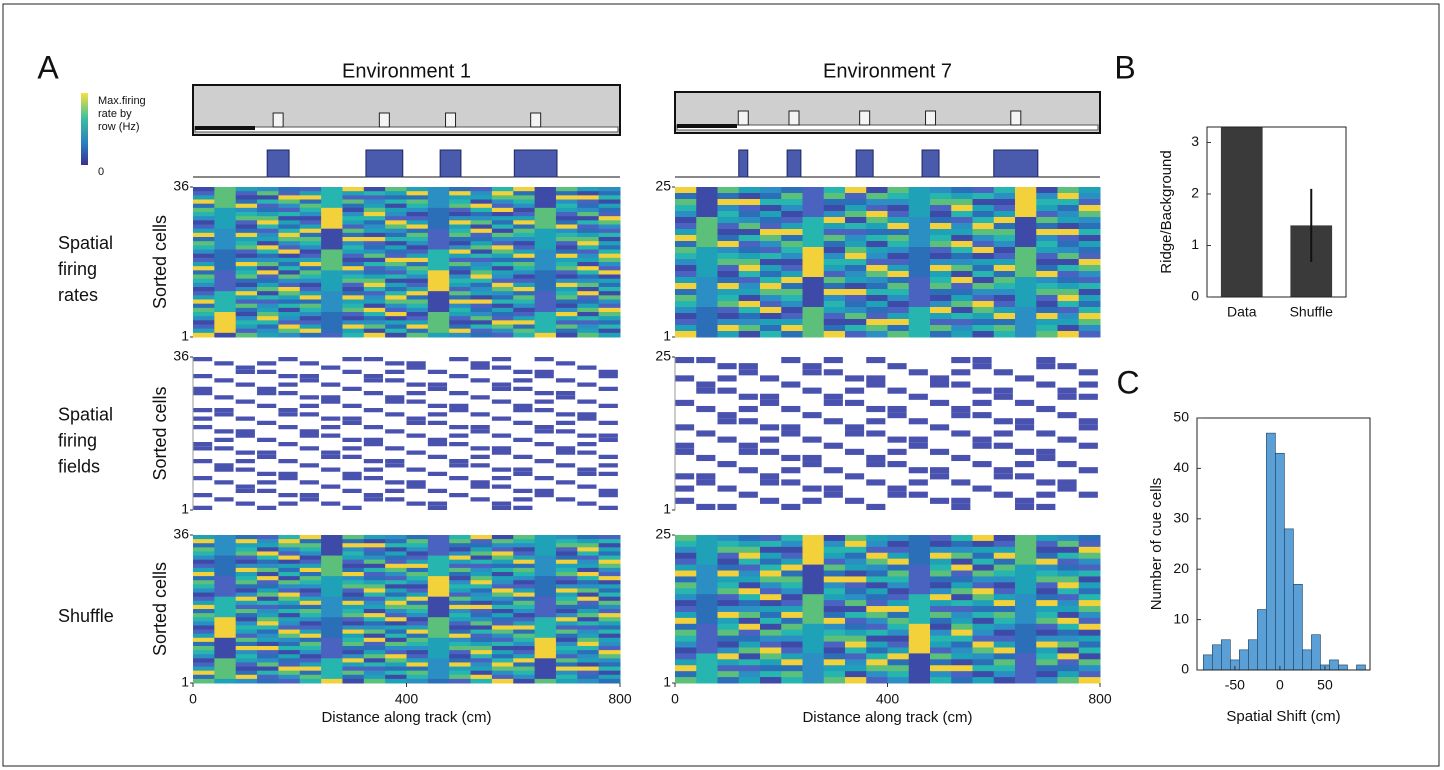 The height and width of the screenshot is (770, 1444). I want to click on x-tick-label: 800, so click(1100, 699).